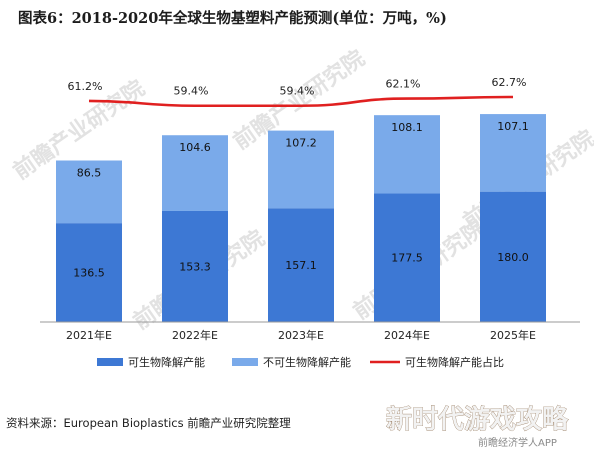 Image resolution: width=594 pixels, height=450 pixels. I want to click on bar-label-biodegradable: 157.1, so click(301, 265).